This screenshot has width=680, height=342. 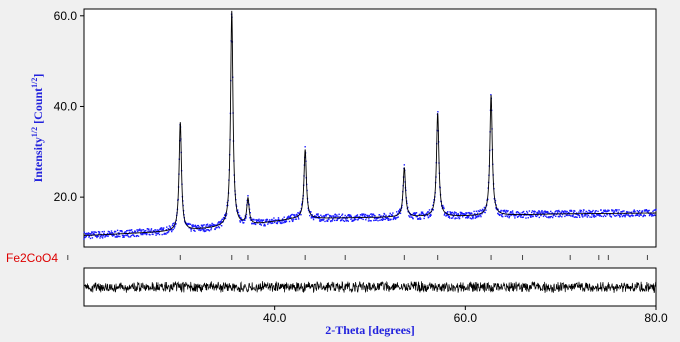 What do you see at coordinates (66, 106) in the screenshot?
I see `y-tick-label: 40.0` at bounding box center [66, 106].